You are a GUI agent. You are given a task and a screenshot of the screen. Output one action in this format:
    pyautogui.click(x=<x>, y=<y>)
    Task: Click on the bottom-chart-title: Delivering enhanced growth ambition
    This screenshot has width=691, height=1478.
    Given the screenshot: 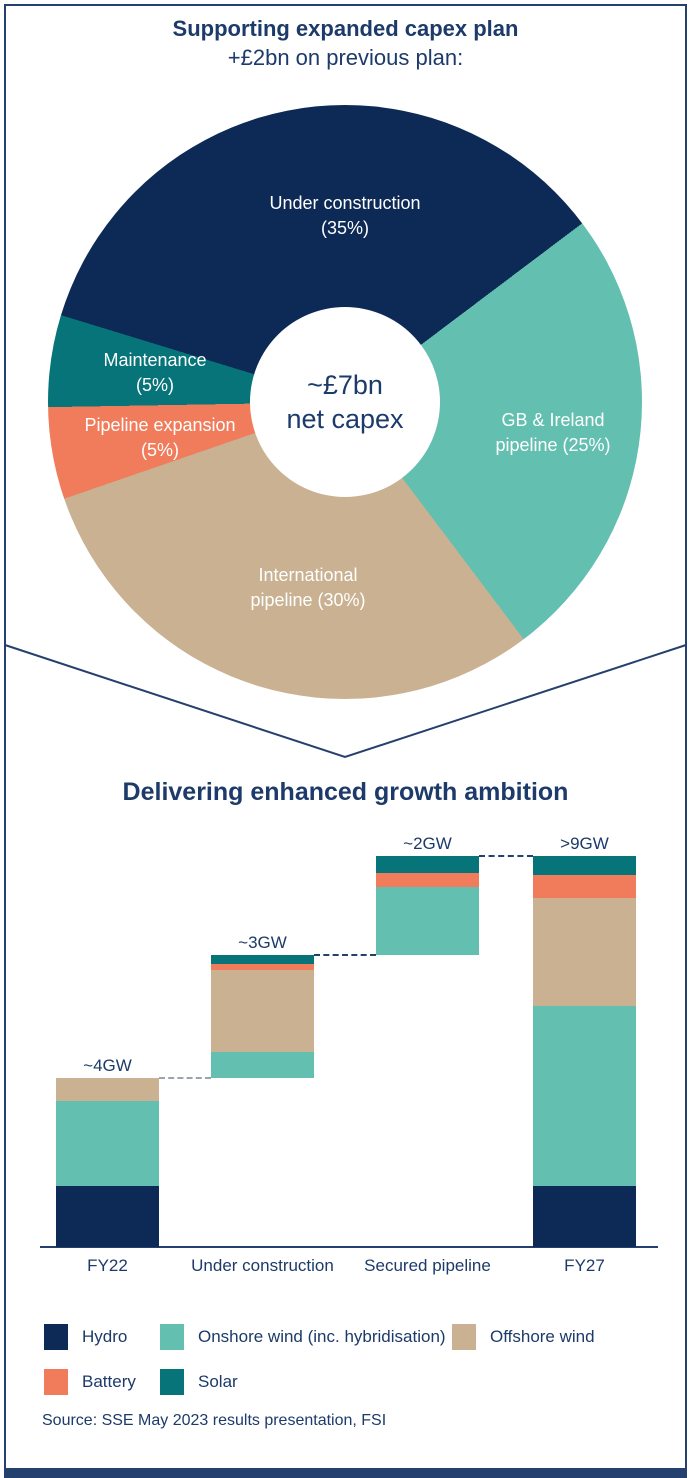 What is the action you would take?
    pyautogui.click(x=345, y=792)
    